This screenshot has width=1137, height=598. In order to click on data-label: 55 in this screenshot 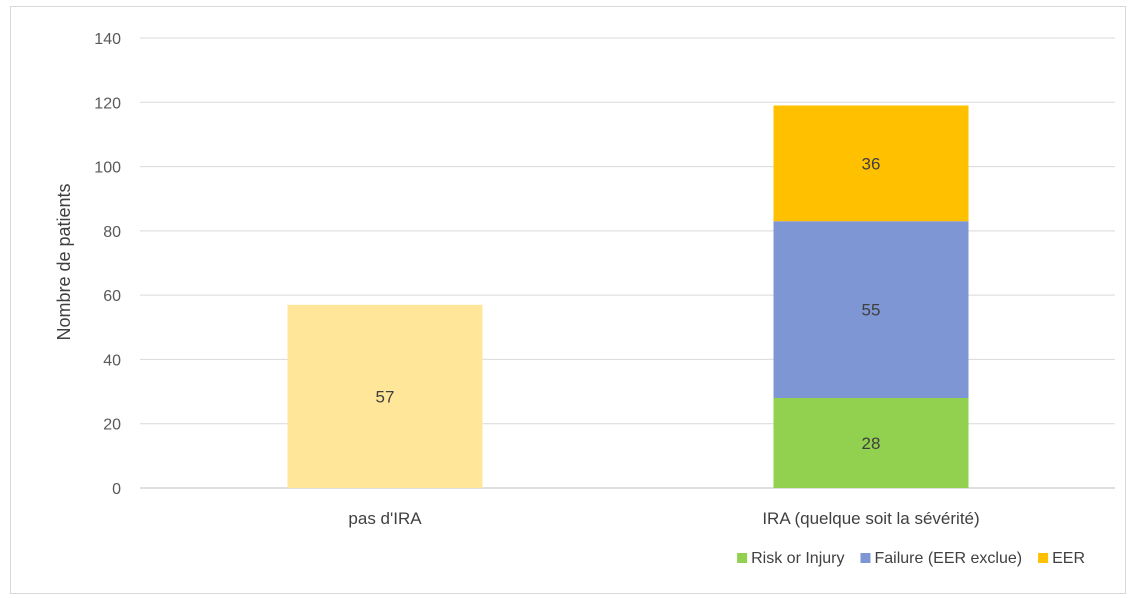, I will do `click(871, 310)`.